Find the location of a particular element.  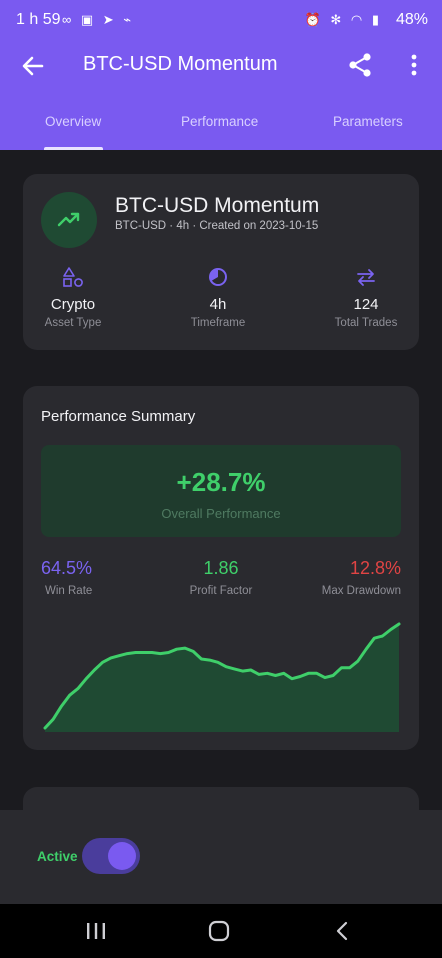

metric-label: Win Rate is located at coordinates (69, 591).